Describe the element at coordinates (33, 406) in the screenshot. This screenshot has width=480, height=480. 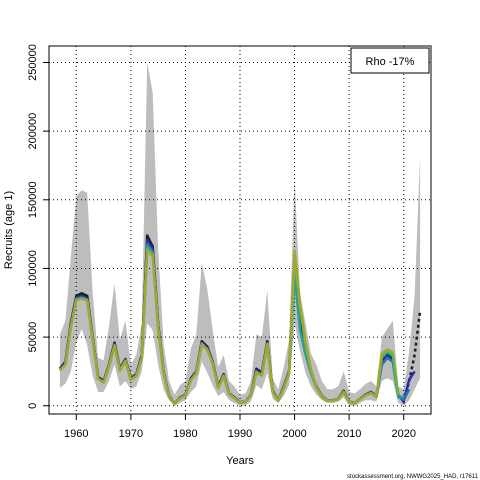
I see `y-tick-label: 0` at that location.